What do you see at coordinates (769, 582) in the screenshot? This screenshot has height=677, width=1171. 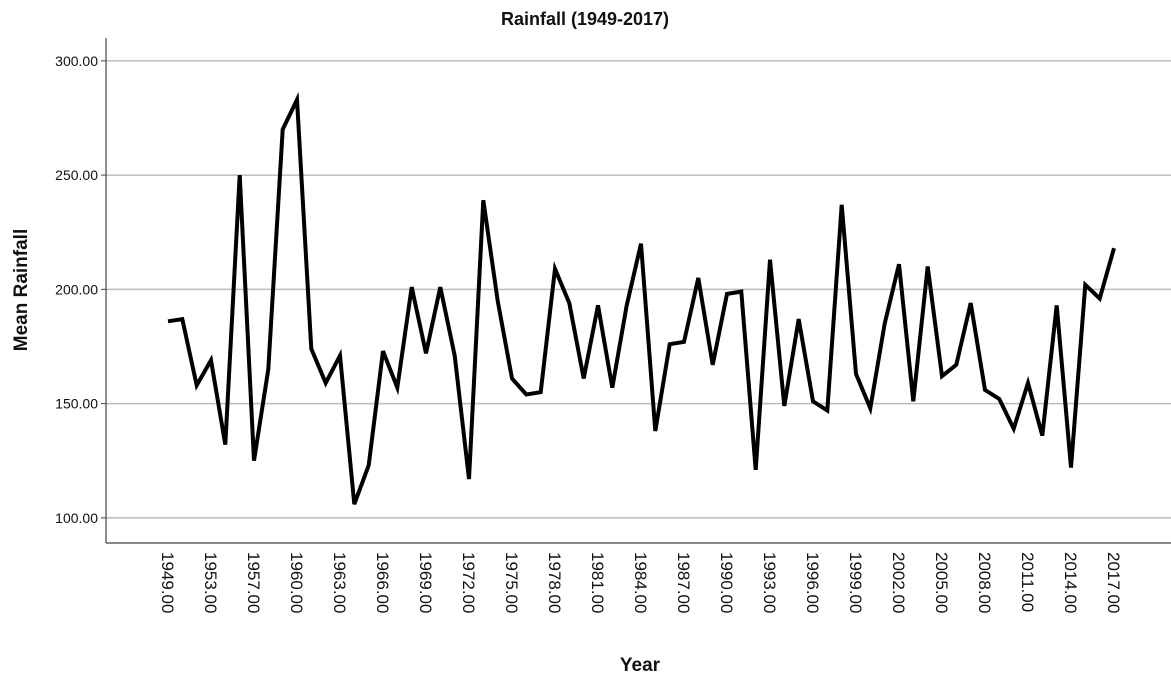 I see `x-tick-label: 1993.00` at bounding box center [769, 582].